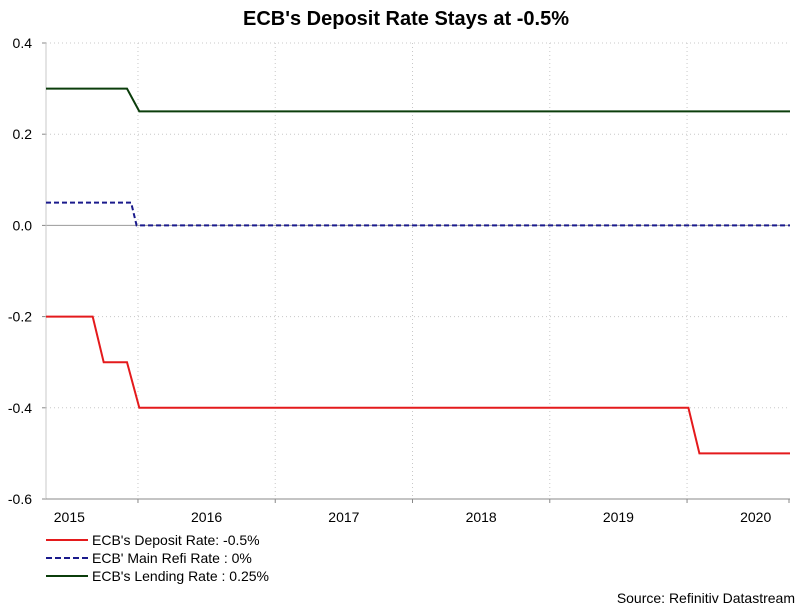  What do you see at coordinates (20, 408) in the screenshot?
I see `y-tick-label: -0.4` at bounding box center [20, 408].